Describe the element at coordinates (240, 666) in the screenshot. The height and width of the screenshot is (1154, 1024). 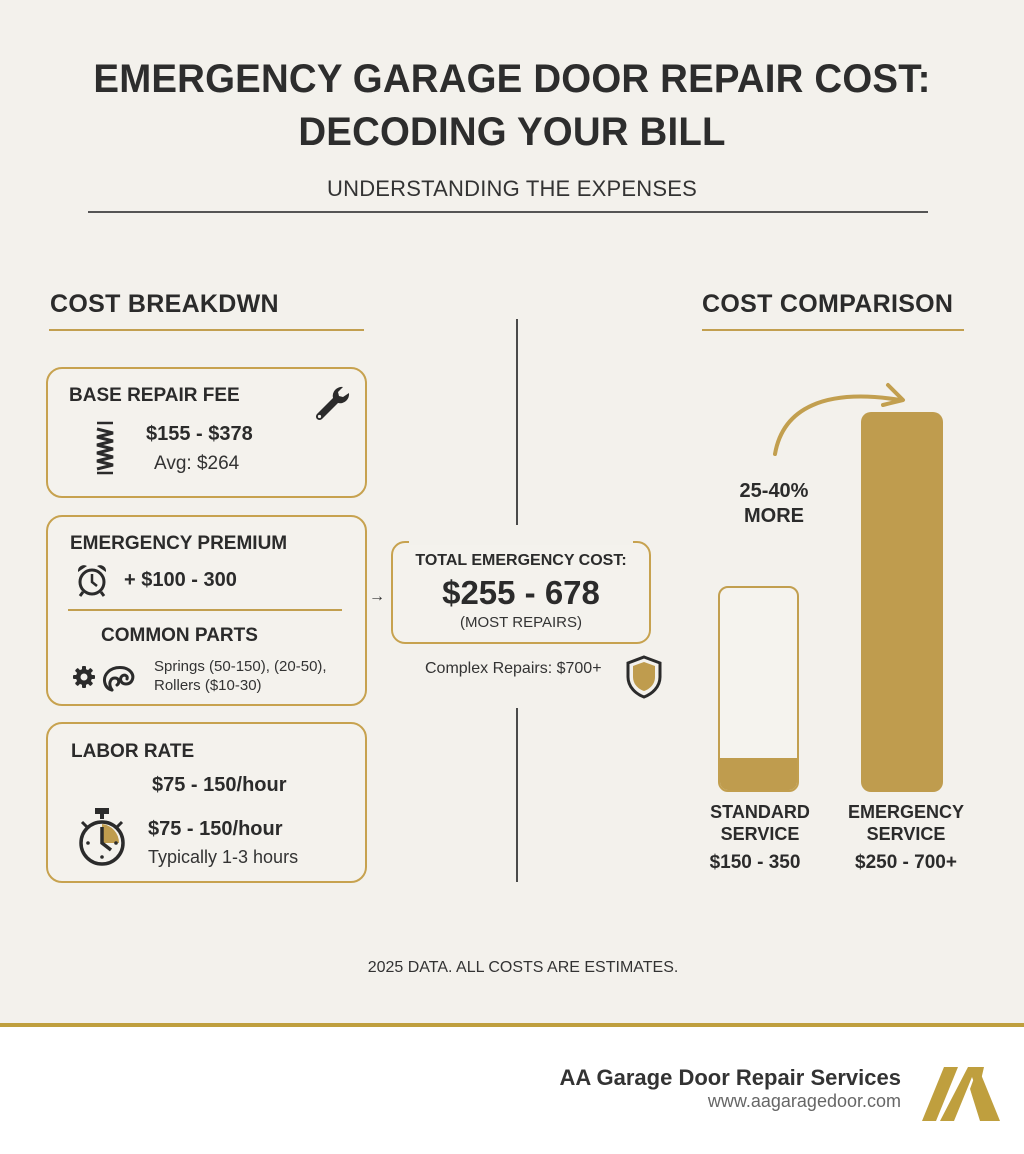
I see `common-parts-list-line1: Springs (50-150), (20-50),` at that location.